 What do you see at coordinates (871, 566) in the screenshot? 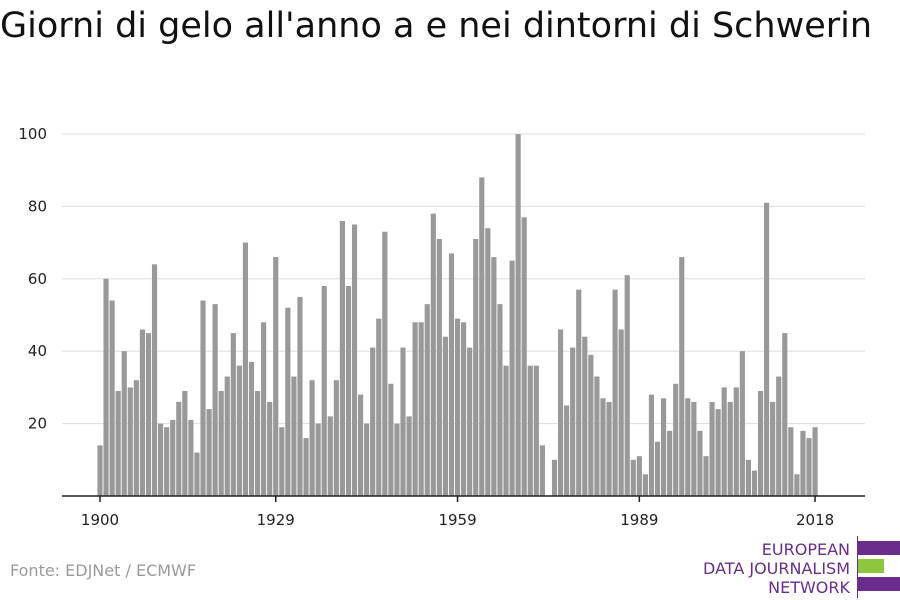
I see `logo-bar-middle` at bounding box center [871, 566].